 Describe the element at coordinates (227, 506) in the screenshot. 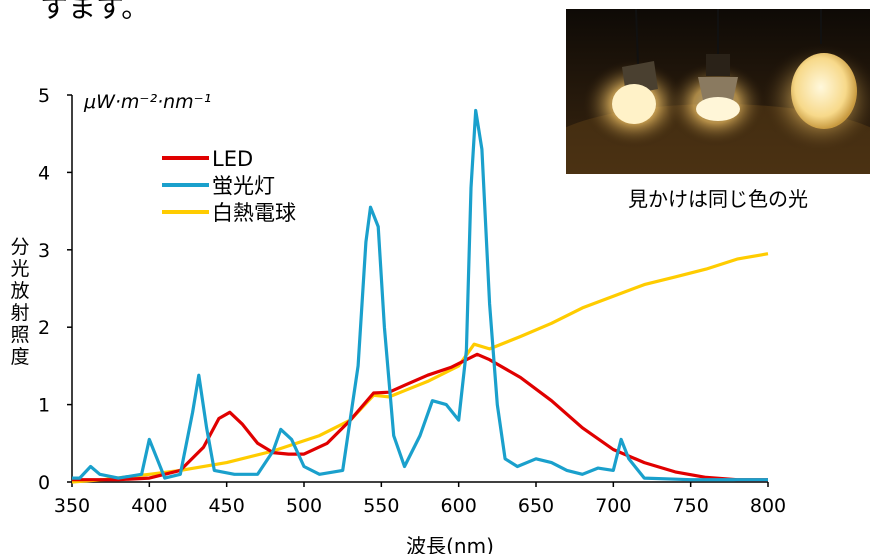

I see `x-tick-label: 450` at that location.